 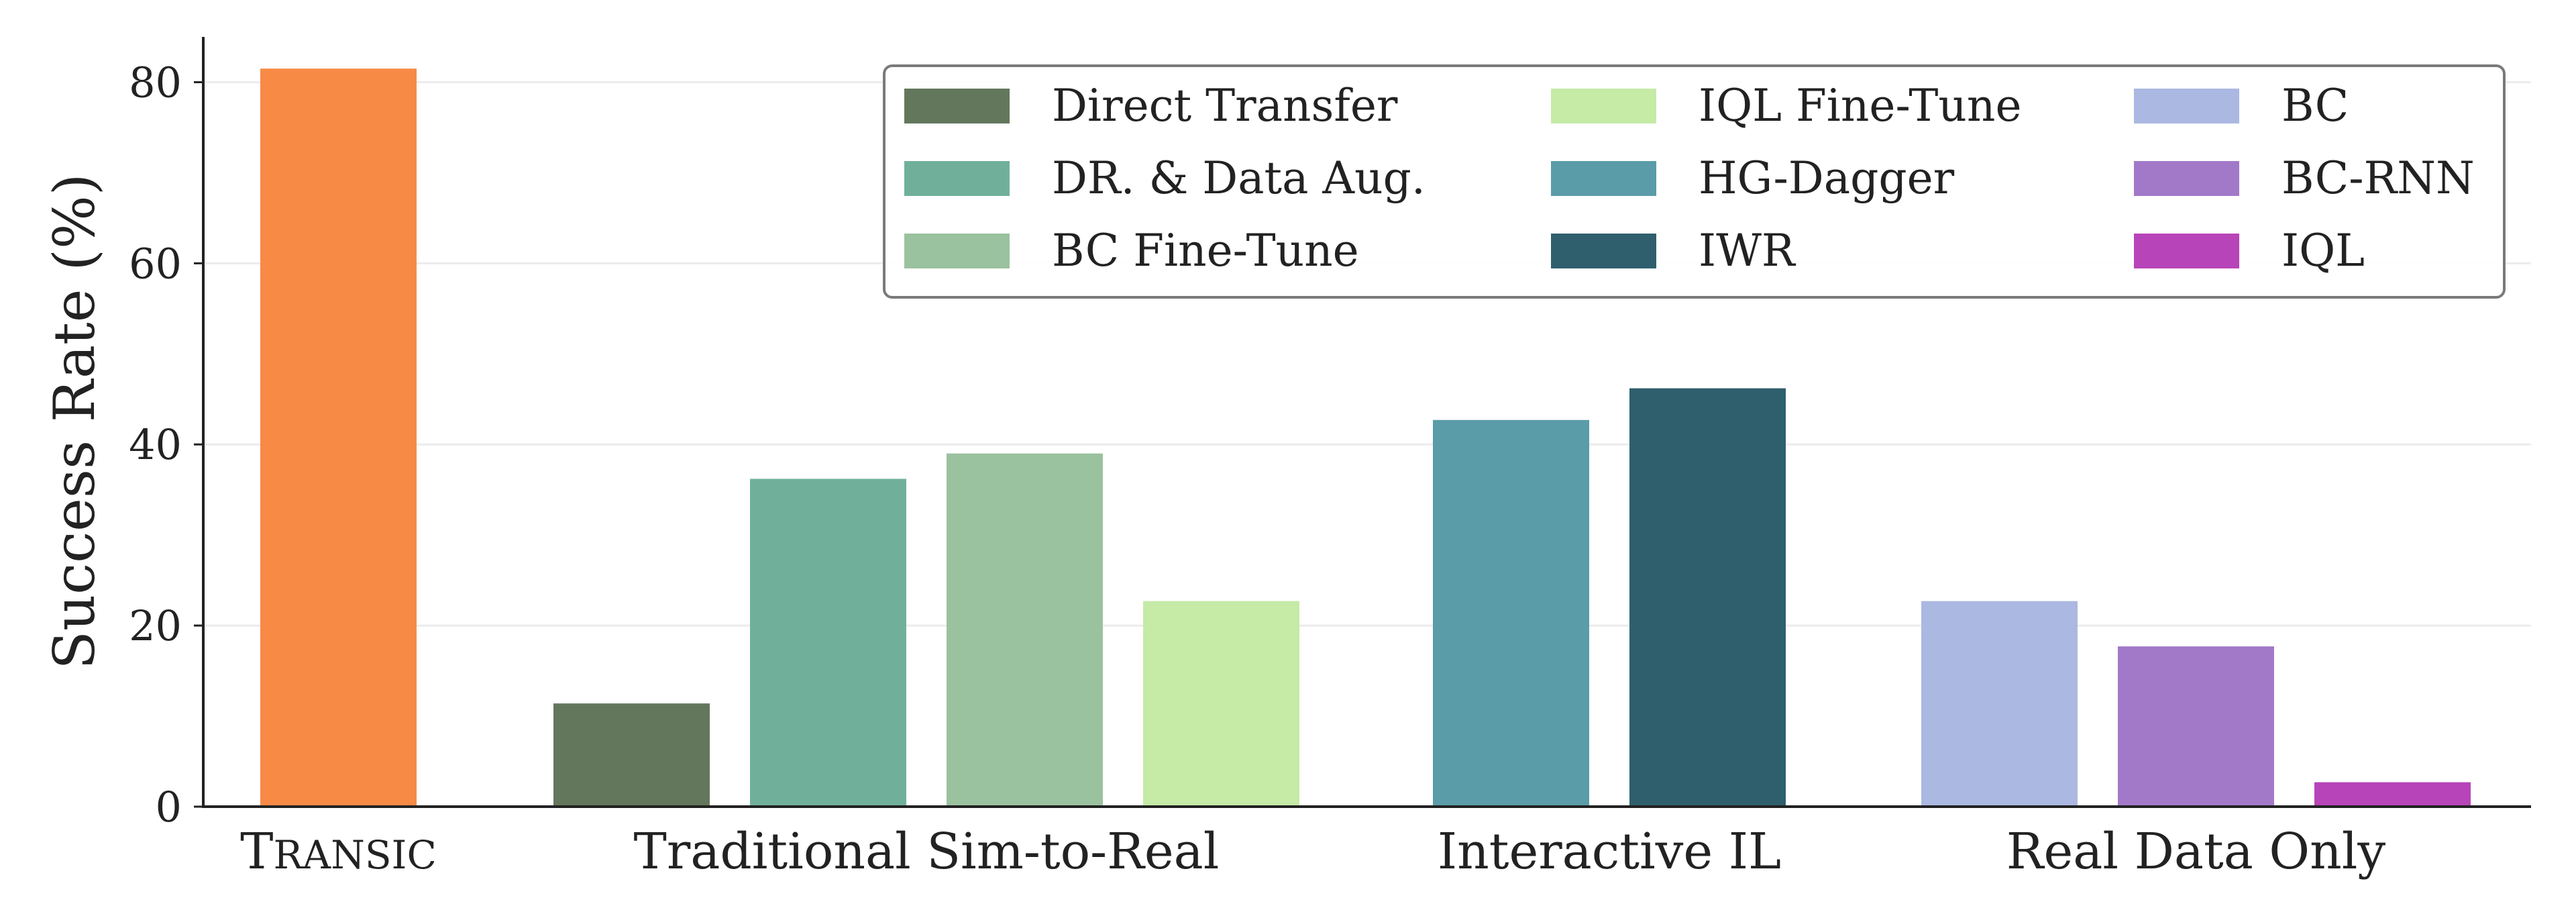 I want to click on legend-swatch-hg-dagger, so click(x=1603, y=178).